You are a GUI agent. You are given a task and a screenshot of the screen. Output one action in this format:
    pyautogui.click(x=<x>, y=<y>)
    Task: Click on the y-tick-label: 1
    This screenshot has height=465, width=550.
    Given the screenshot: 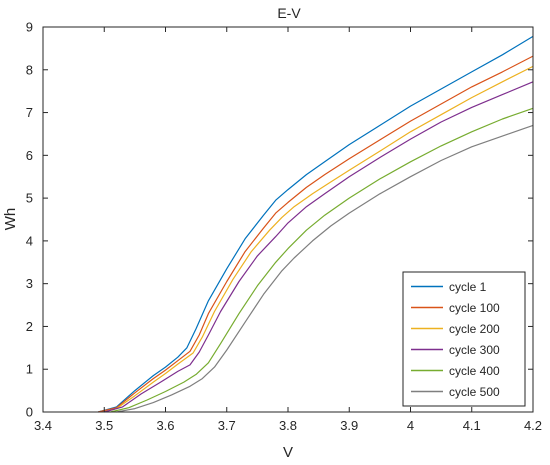 What is the action you would take?
    pyautogui.click(x=29, y=369)
    